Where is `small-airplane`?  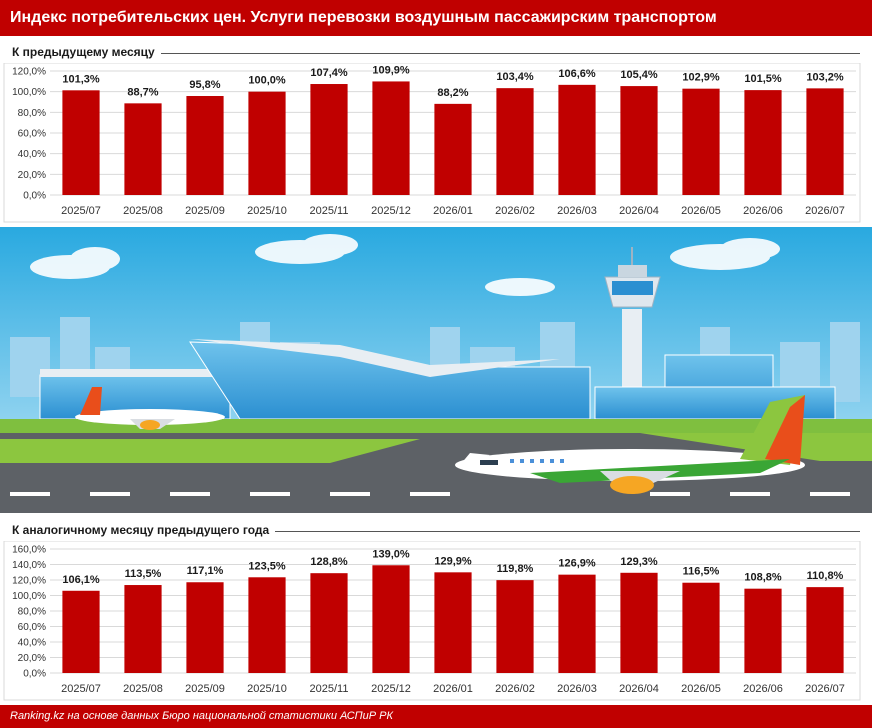
small-airplane is located at coordinates (150, 408).